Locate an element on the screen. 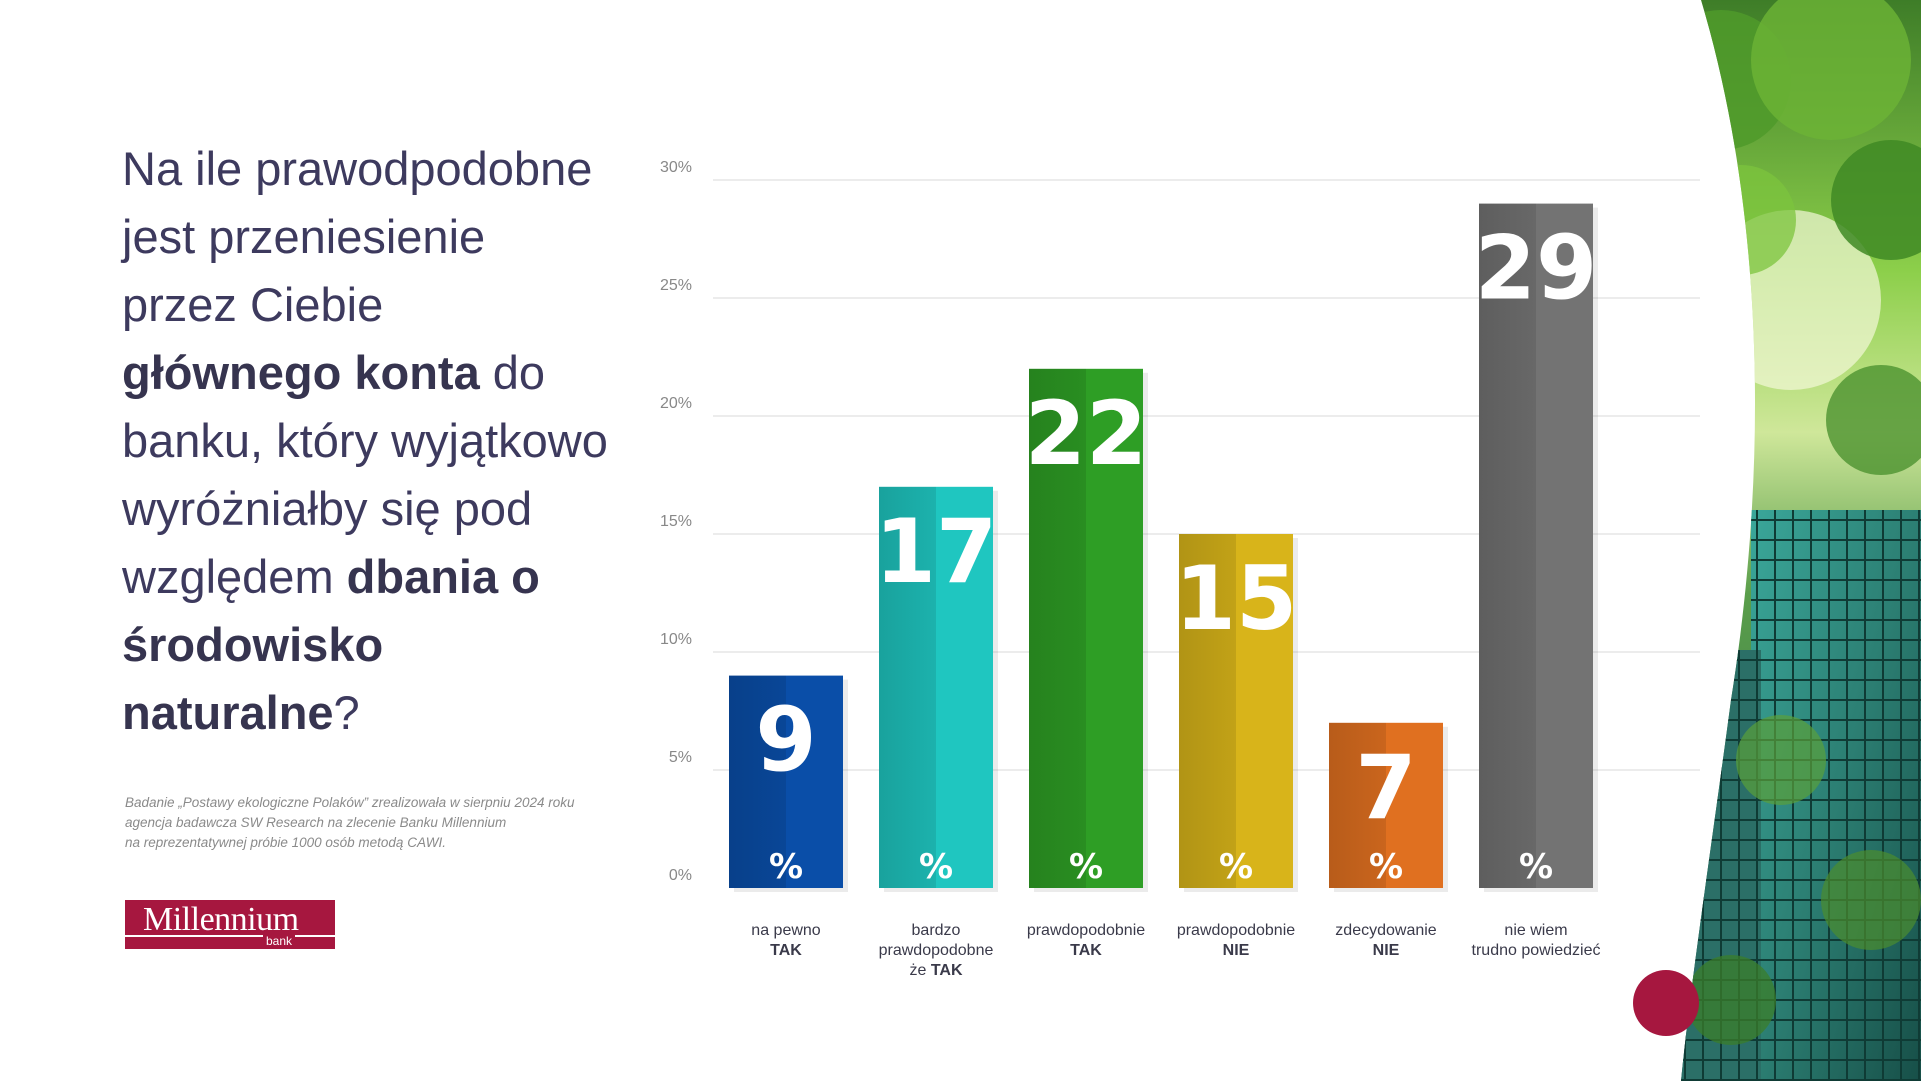 The height and width of the screenshot is (1081, 1921). x-category-label-line: prawdopodobne is located at coordinates (936, 950).